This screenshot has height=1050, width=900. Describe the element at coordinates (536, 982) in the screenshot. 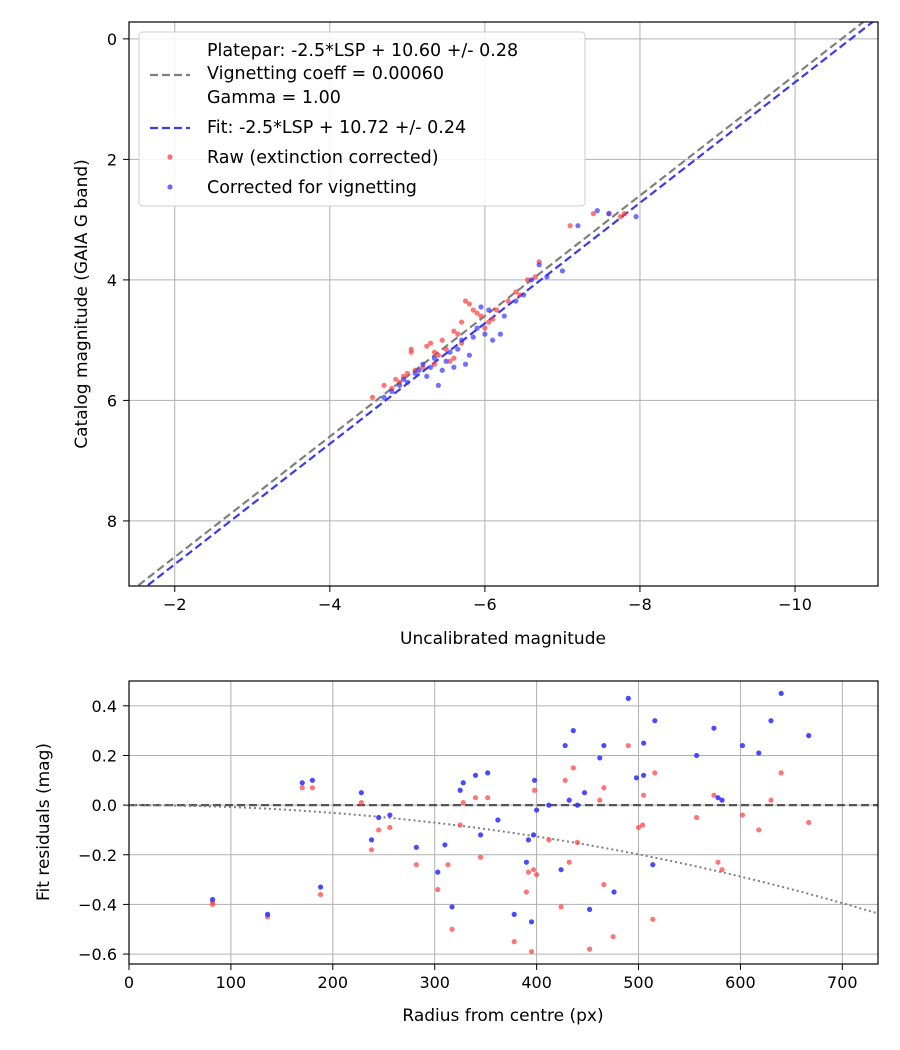

I see `bottom-x-tick-label: 400` at that location.